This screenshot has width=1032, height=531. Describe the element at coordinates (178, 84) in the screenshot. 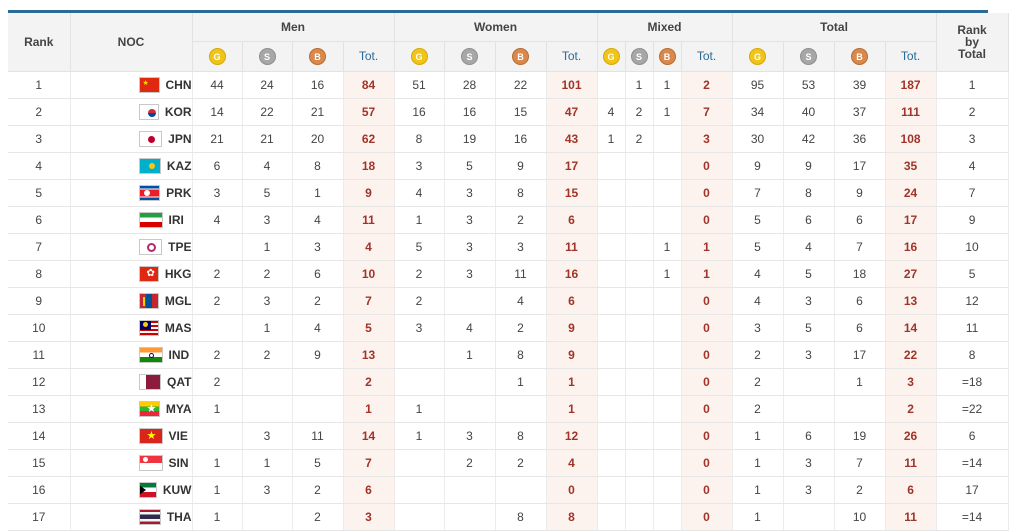

I see `noc-code-link: CHN` at that location.